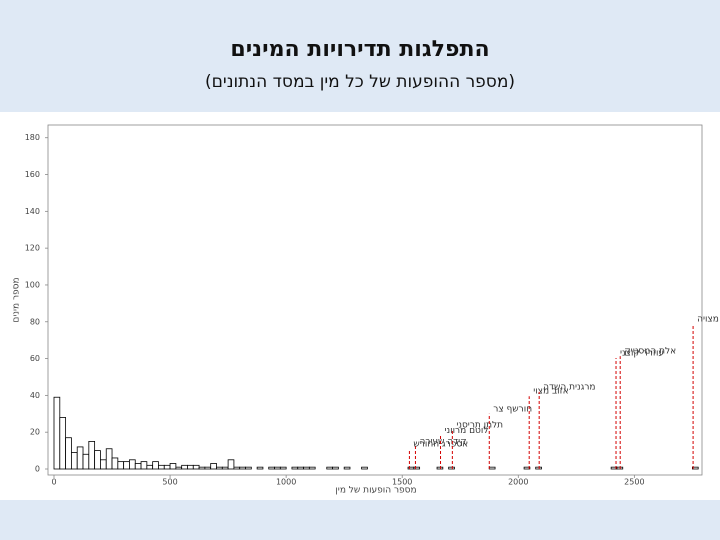 The height and width of the screenshot is (540, 720). Describe the element at coordinates (512, 409) in the screenshot. I see `annotation-label: חורשף צר` at that location.